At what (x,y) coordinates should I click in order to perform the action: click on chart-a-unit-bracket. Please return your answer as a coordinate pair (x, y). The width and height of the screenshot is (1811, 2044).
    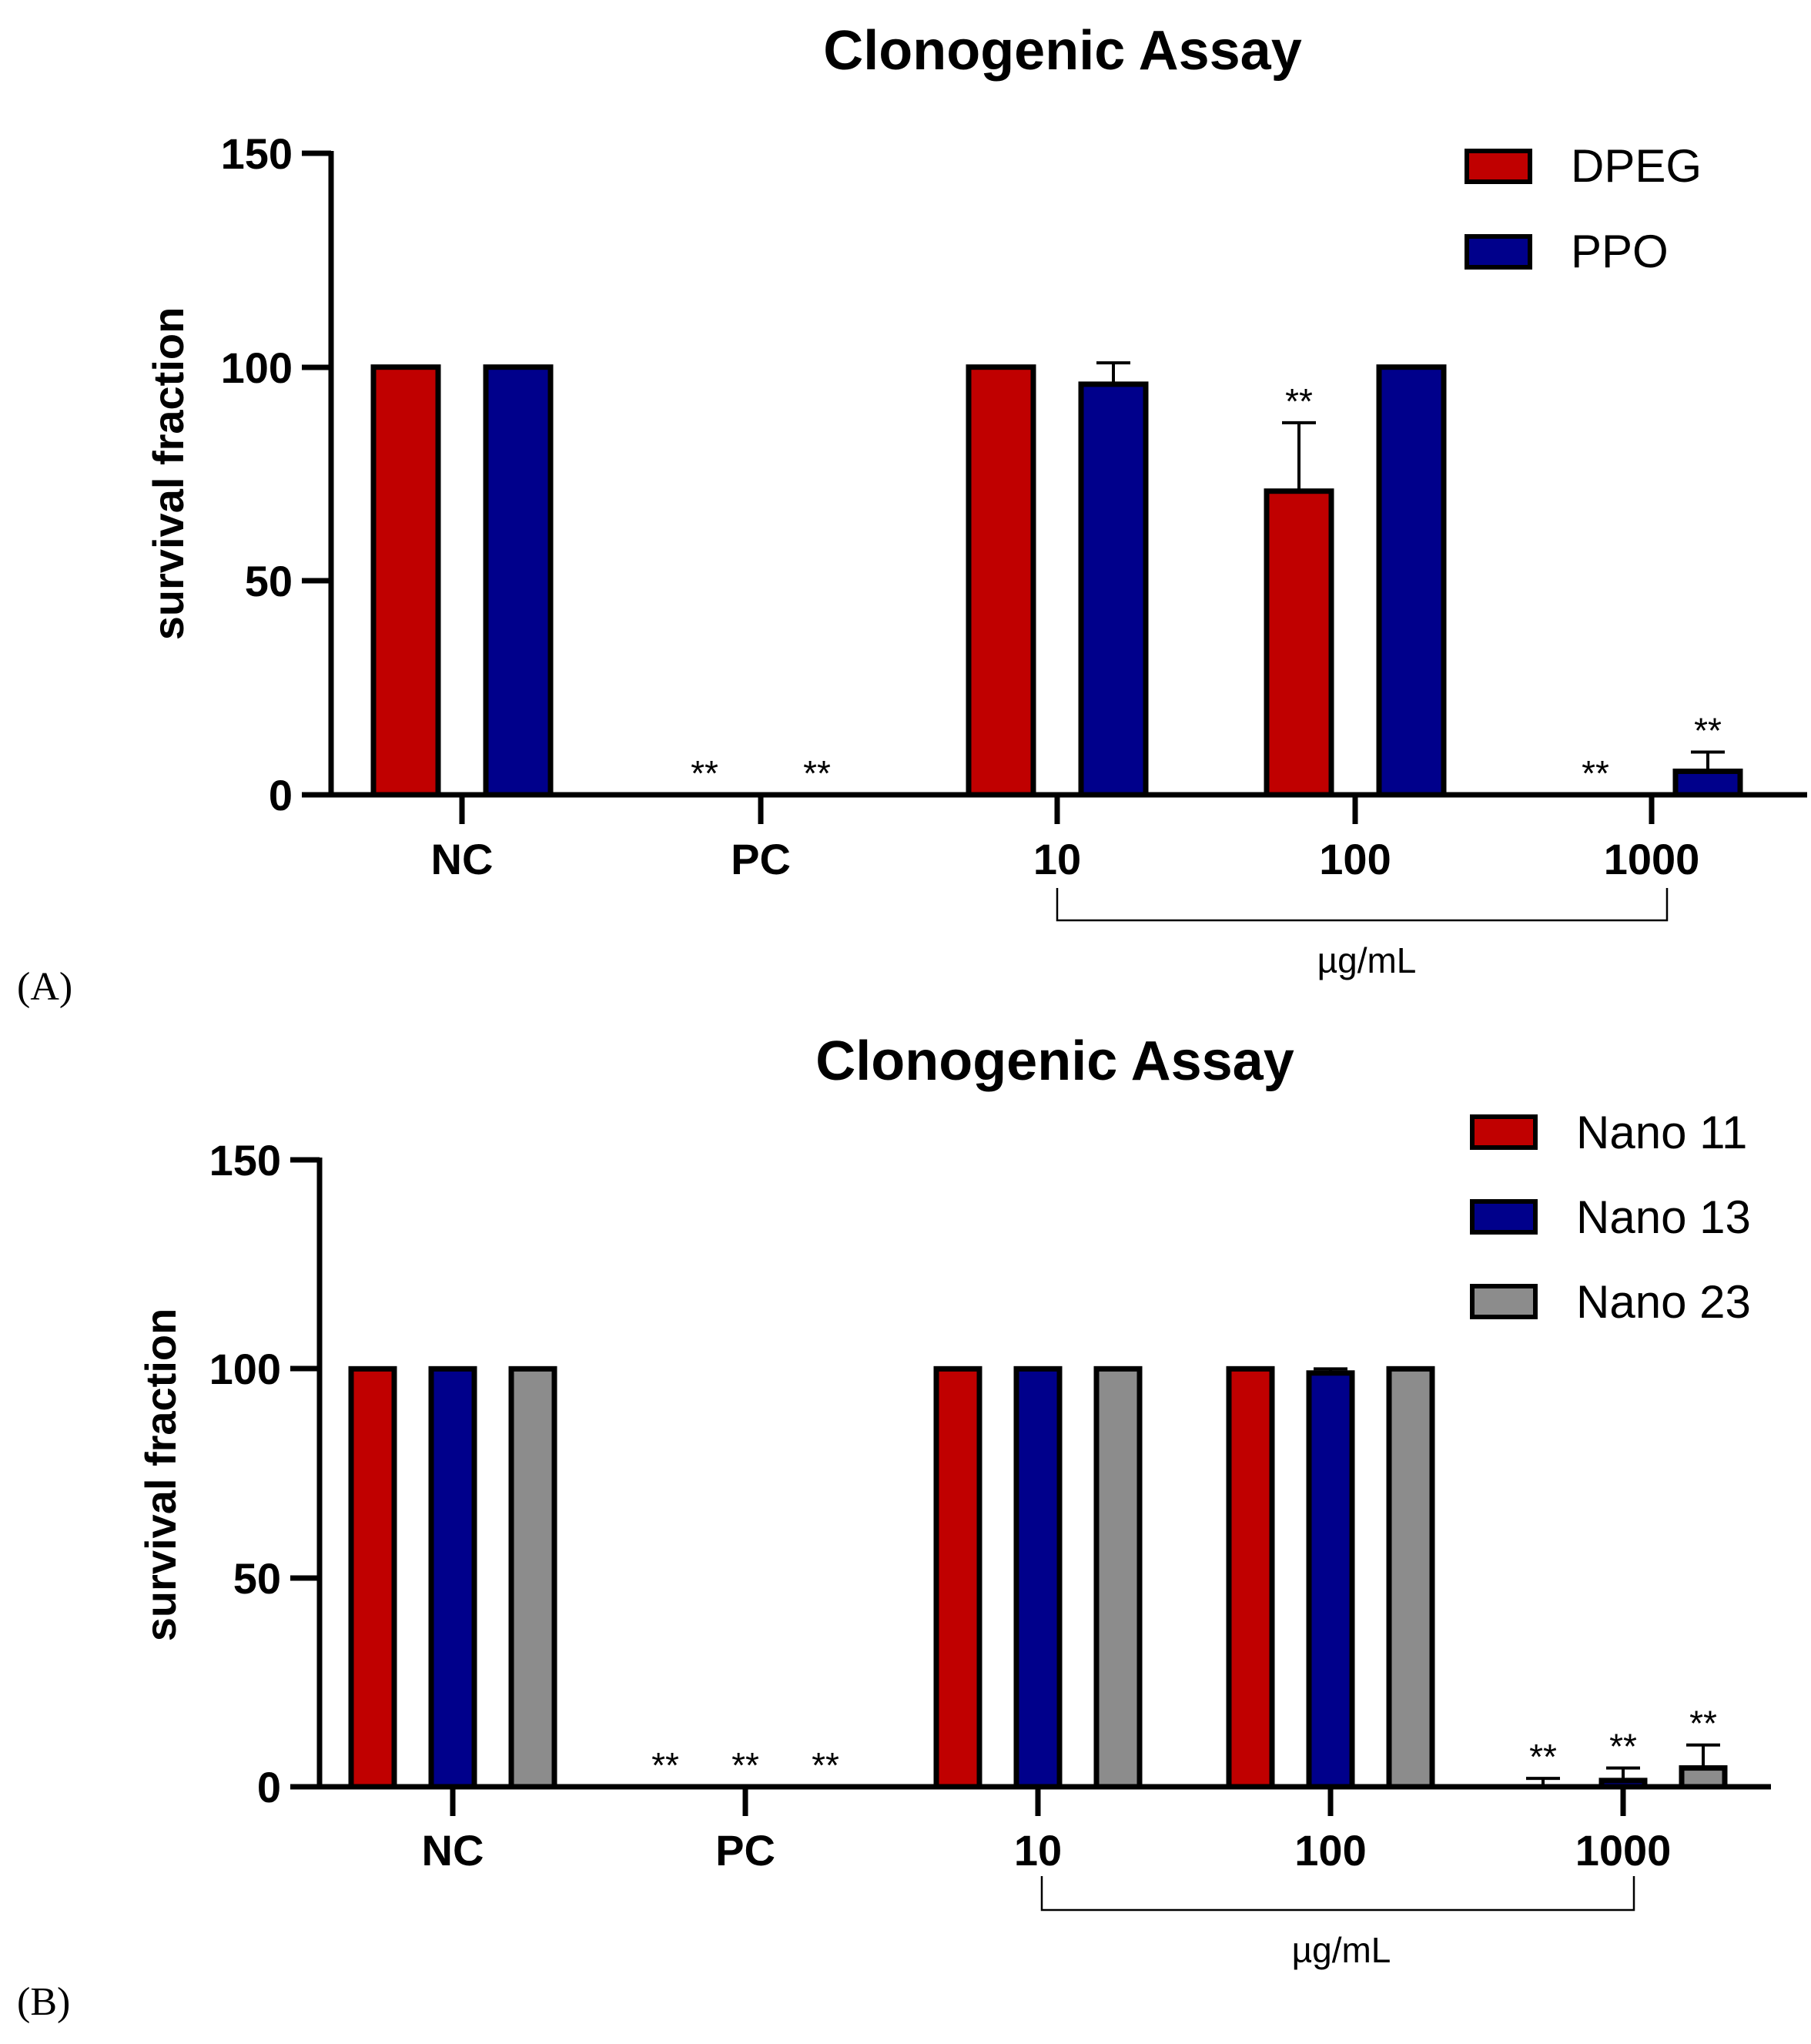
    Looking at the image, I should click on (1362, 905).